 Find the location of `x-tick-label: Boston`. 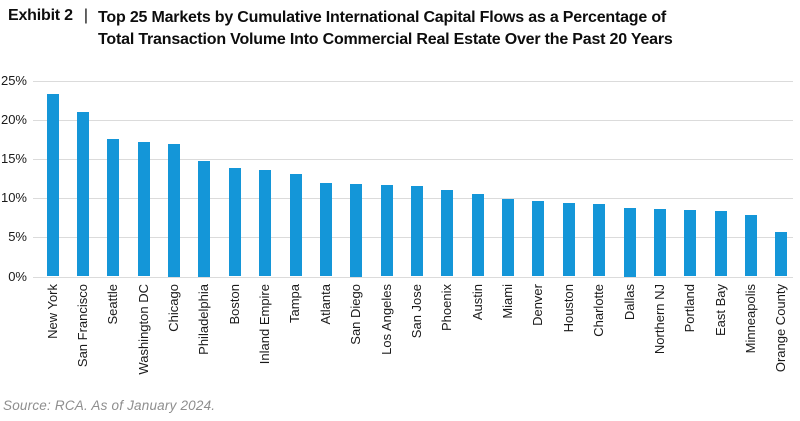

x-tick-label: Boston is located at coordinates (234, 304).